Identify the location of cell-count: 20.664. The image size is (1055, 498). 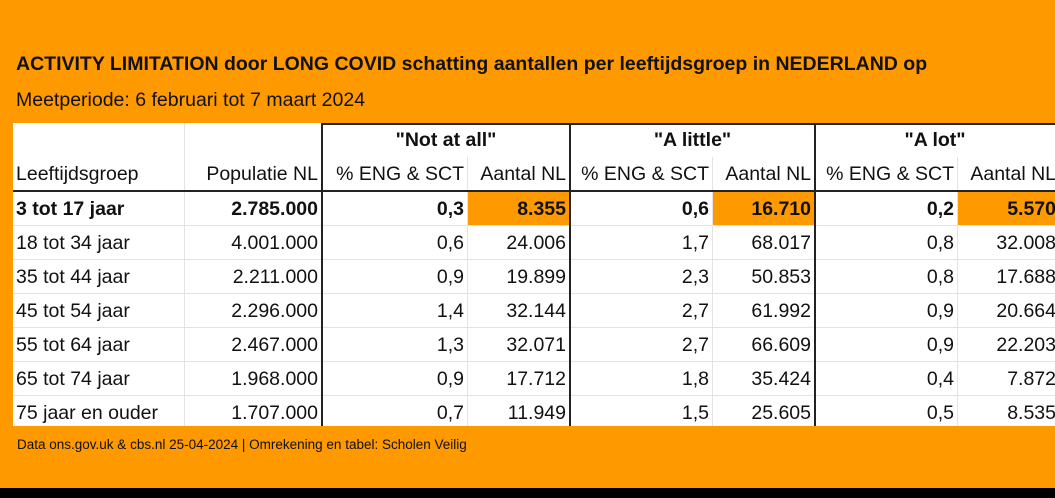
(1006, 311).